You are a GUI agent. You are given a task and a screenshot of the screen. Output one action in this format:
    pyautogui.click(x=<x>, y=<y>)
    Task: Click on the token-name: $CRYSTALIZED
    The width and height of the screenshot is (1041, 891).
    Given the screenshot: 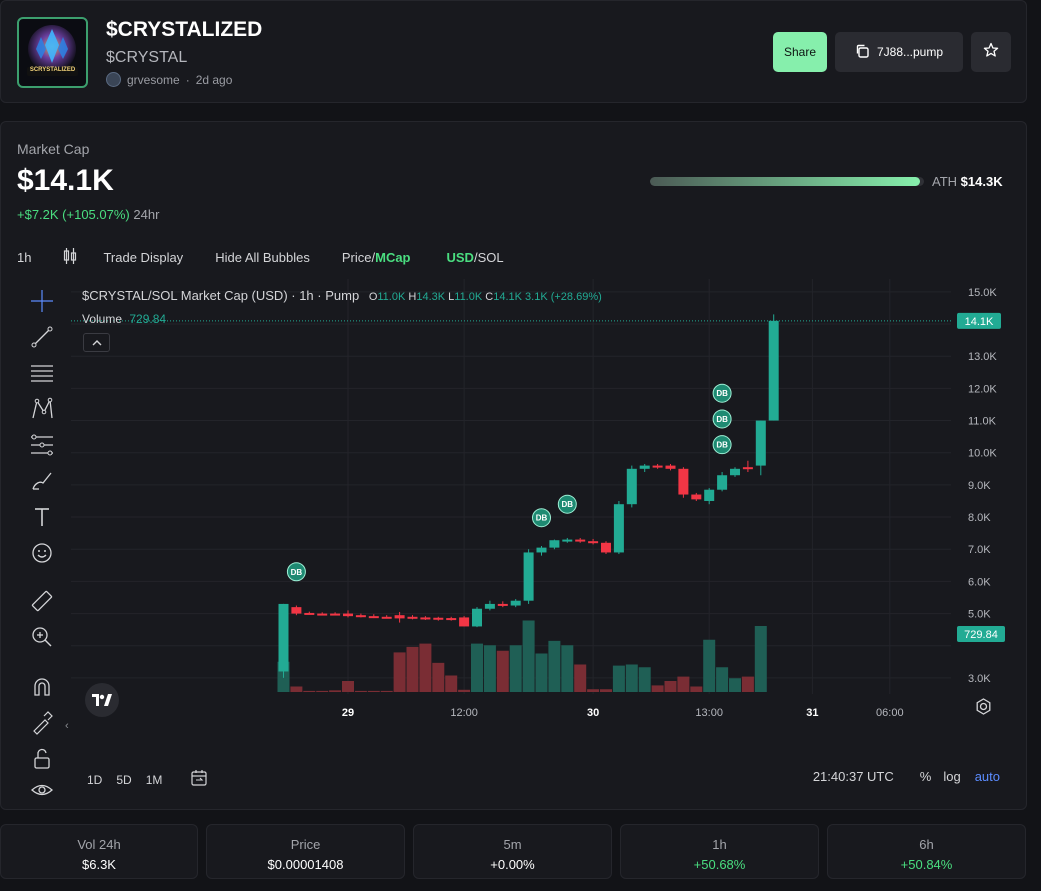 What is the action you would take?
    pyautogui.click(x=184, y=29)
    